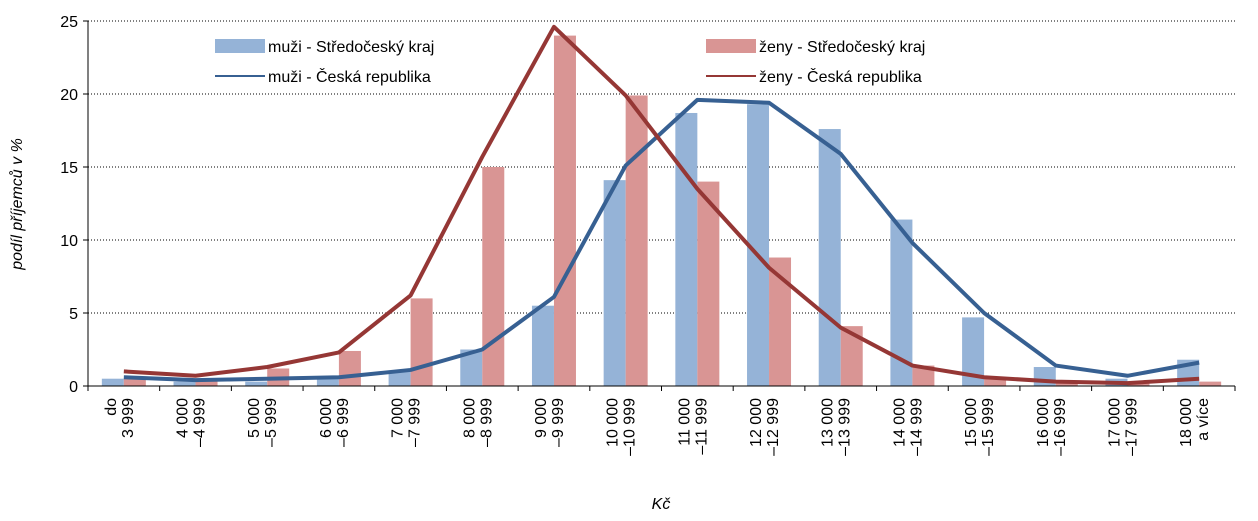 This screenshot has width=1258, height=521. Describe the element at coordinates (326, 418) in the screenshot. I see `x-tick-label: 6 000` at that location.